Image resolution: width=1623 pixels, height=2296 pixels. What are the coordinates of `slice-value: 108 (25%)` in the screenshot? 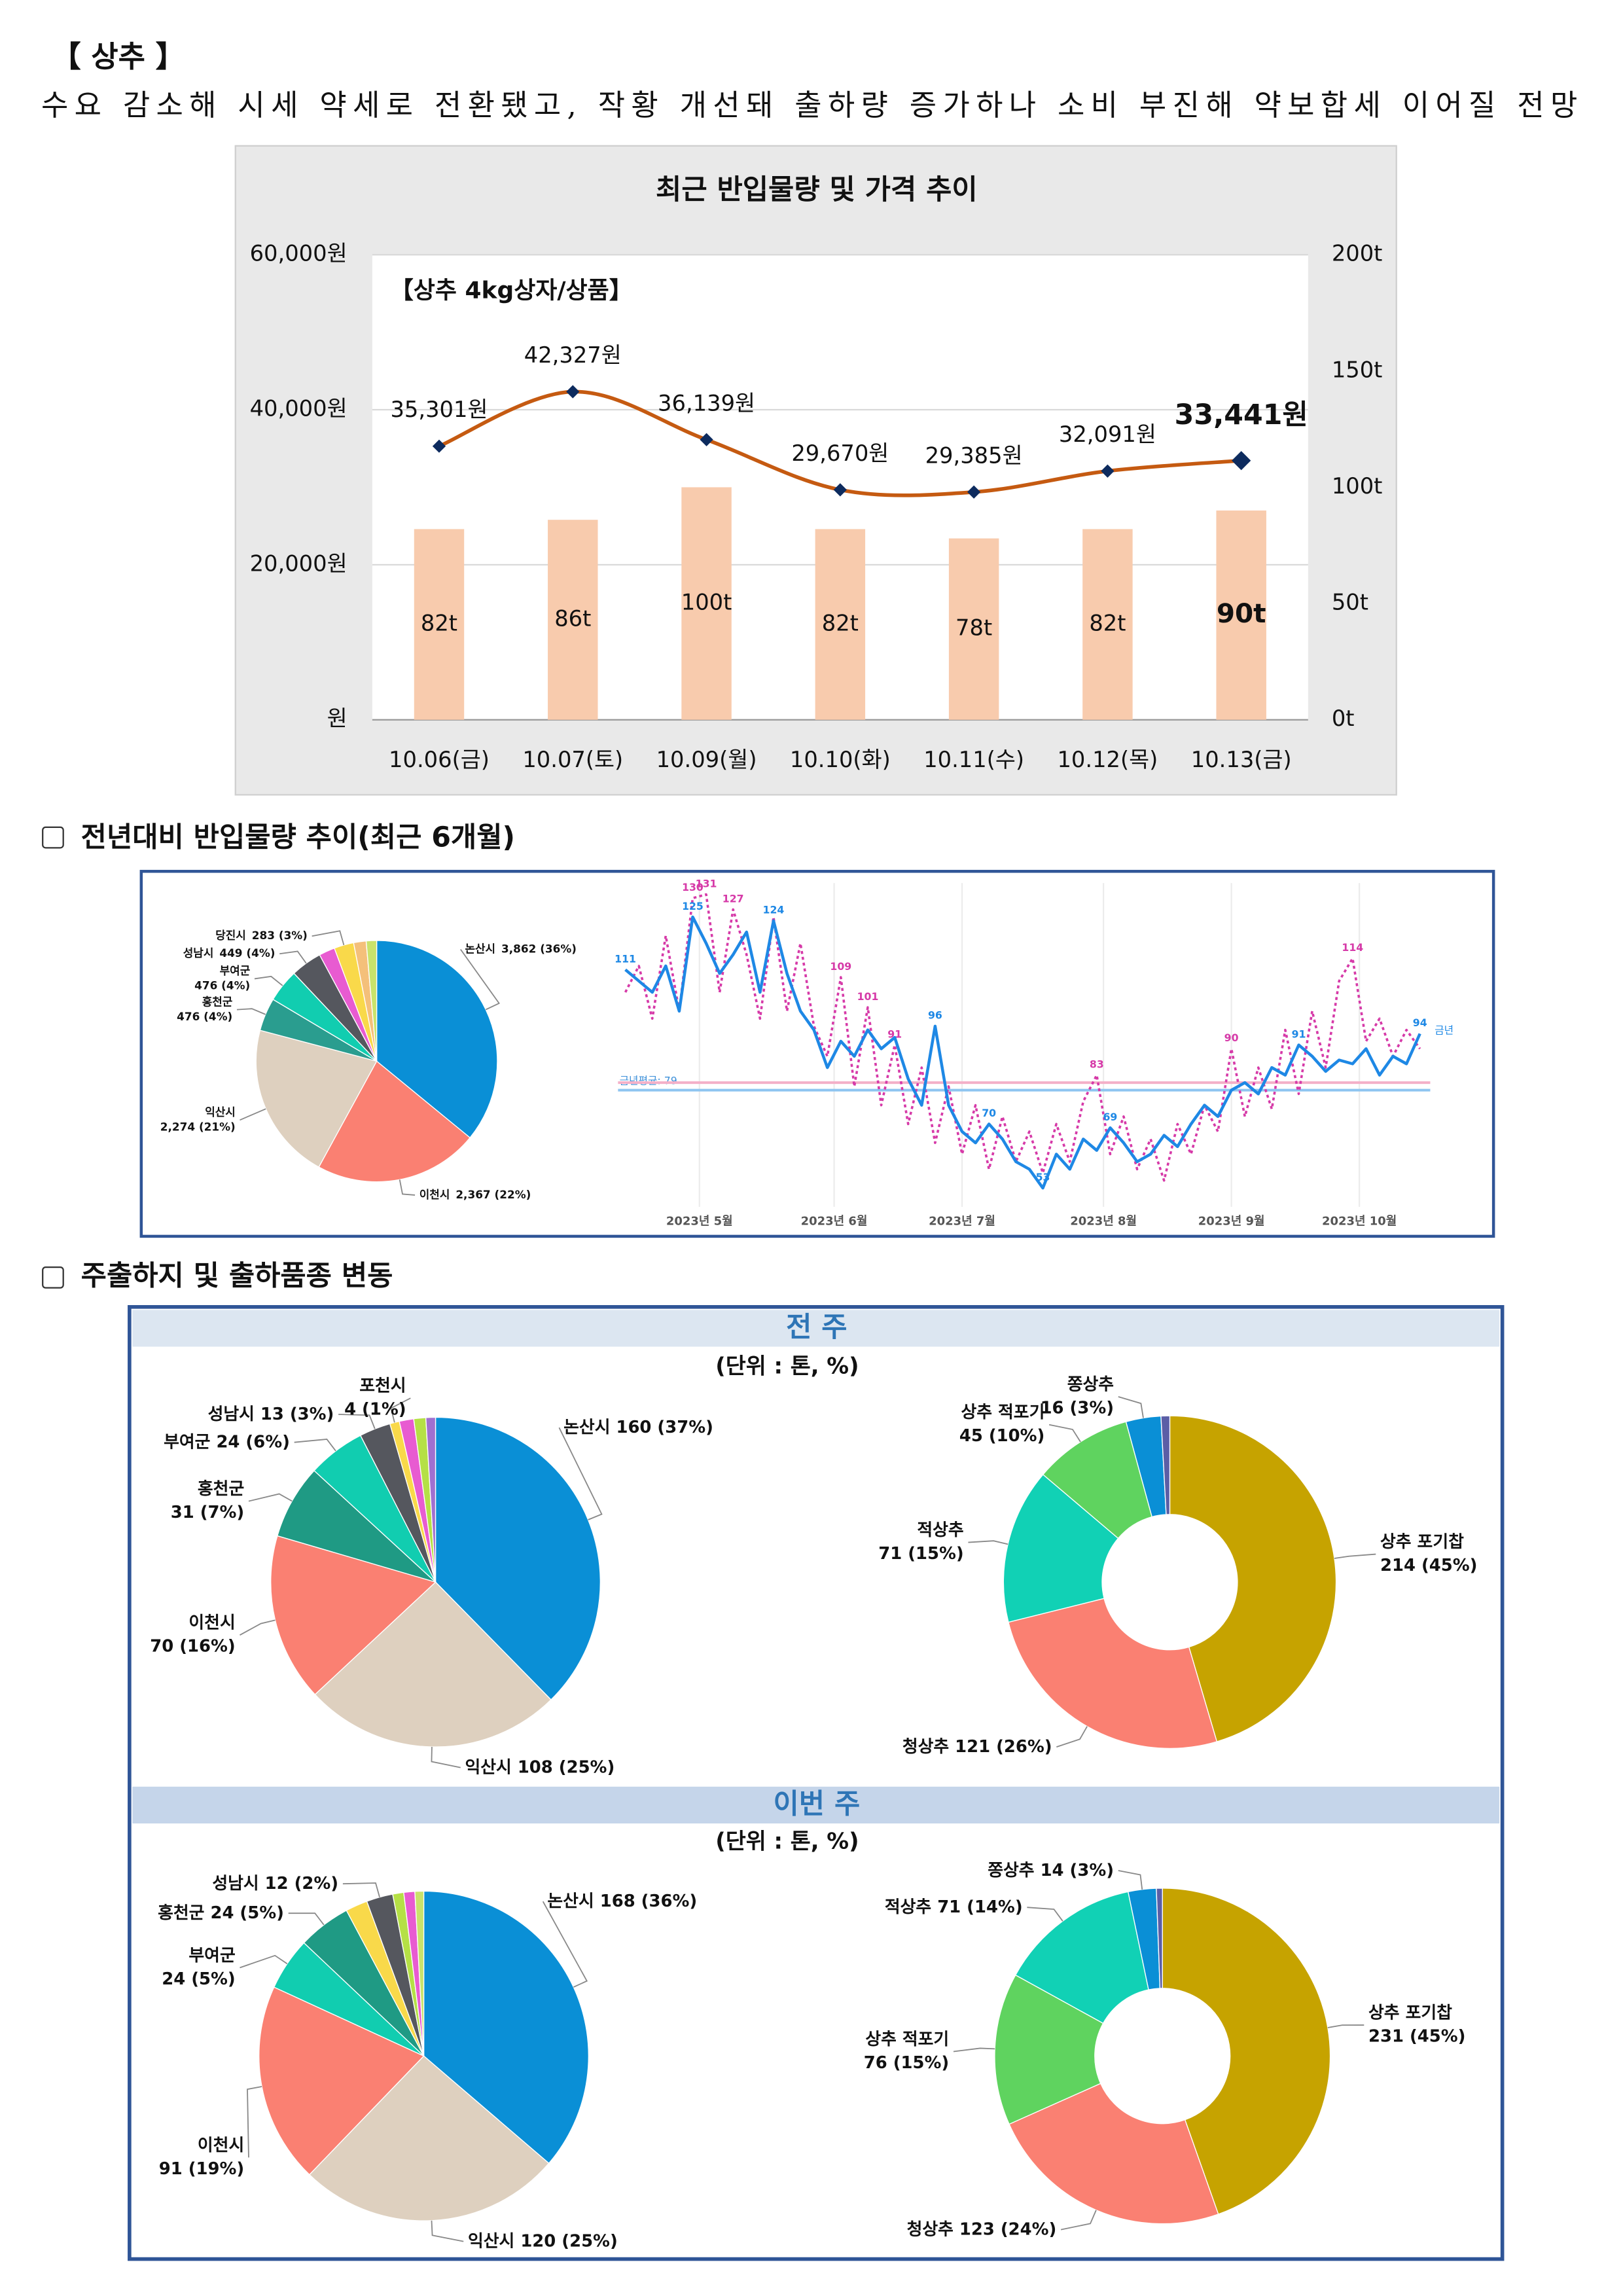 It's located at (566, 1767).